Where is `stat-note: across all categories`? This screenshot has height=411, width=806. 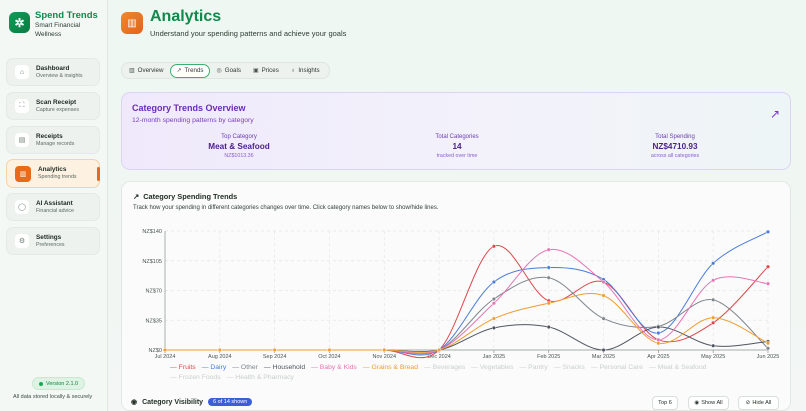 stat-note: across all categories is located at coordinates (675, 156).